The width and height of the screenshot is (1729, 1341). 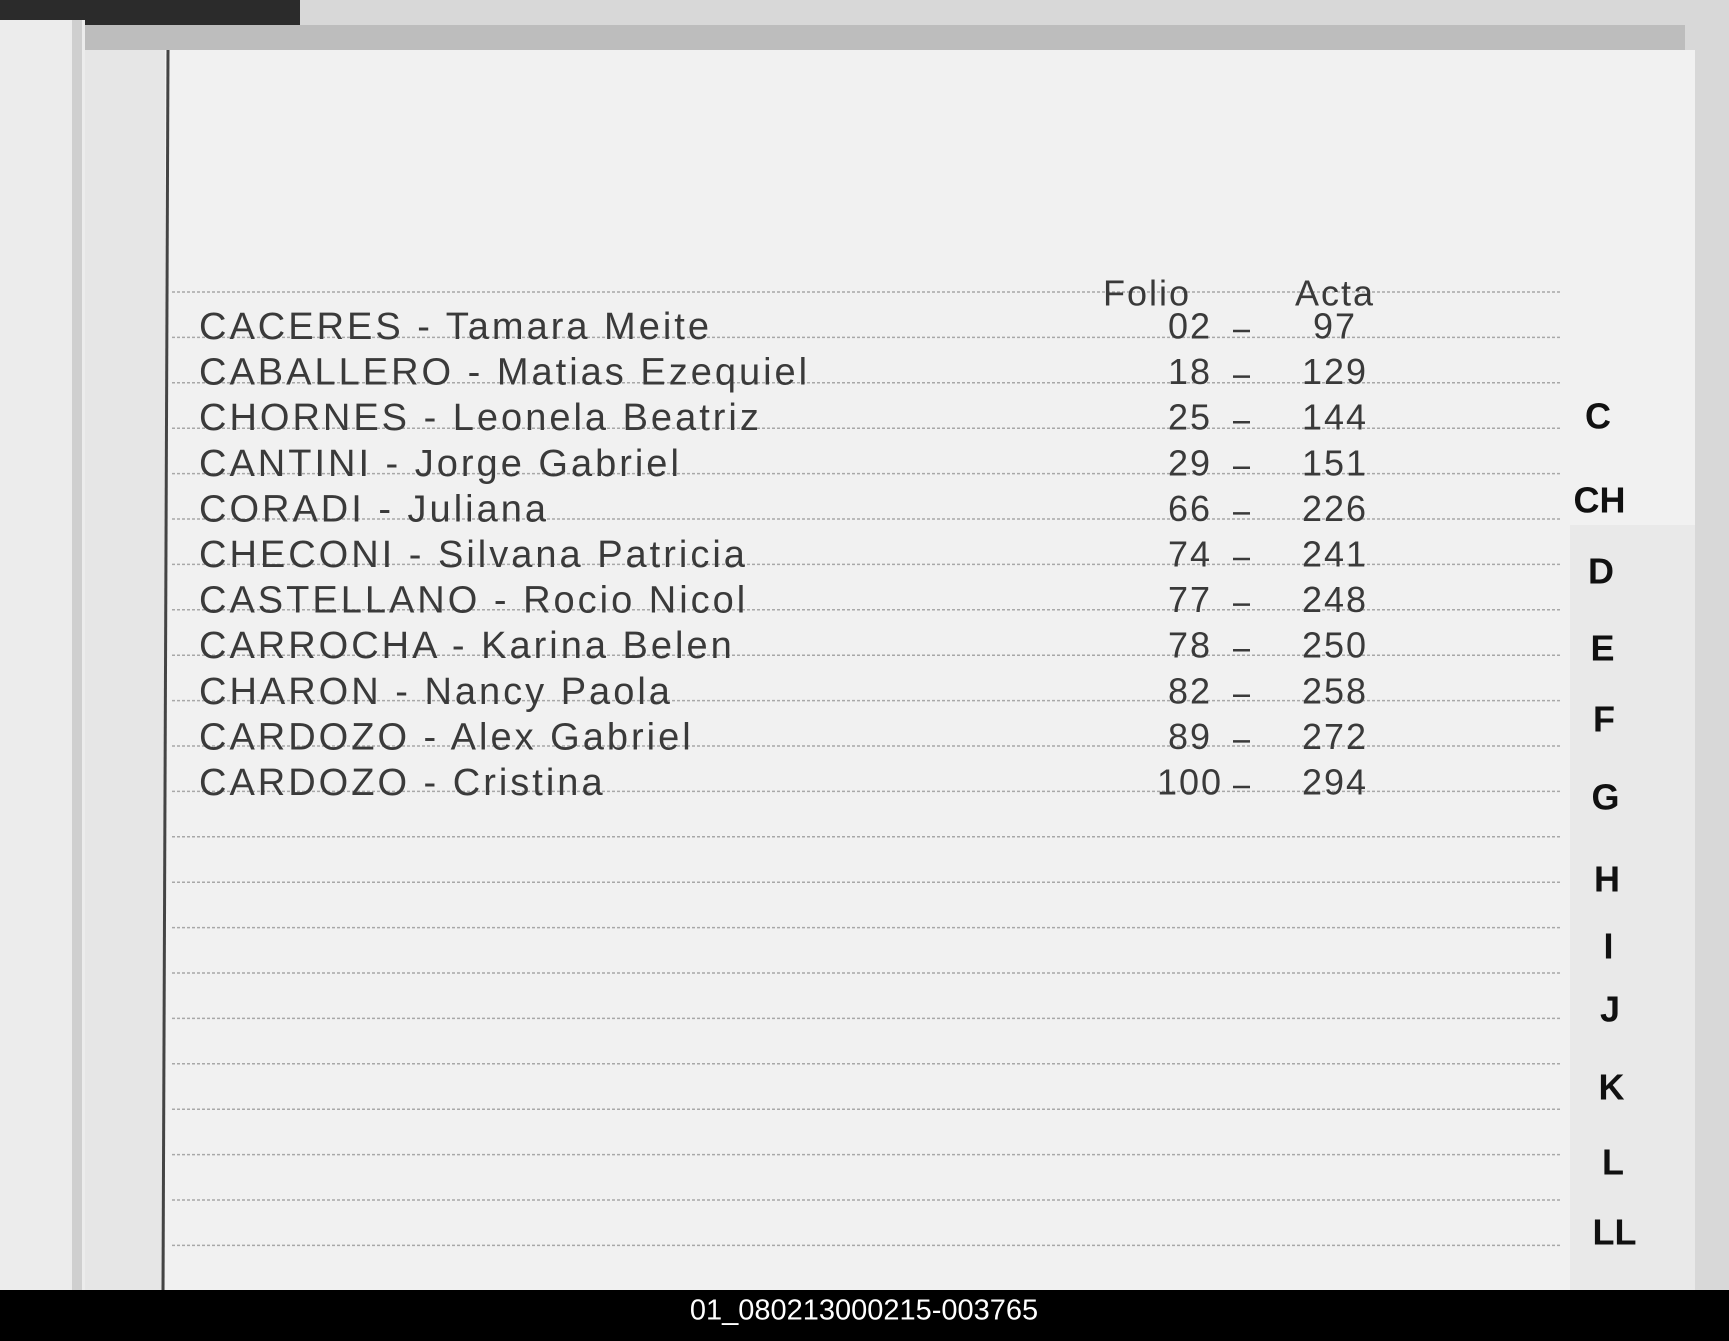 What do you see at coordinates (374, 509) in the screenshot?
I see `entry-name: CORADI - Juliana` at bounding box center [374, 509].